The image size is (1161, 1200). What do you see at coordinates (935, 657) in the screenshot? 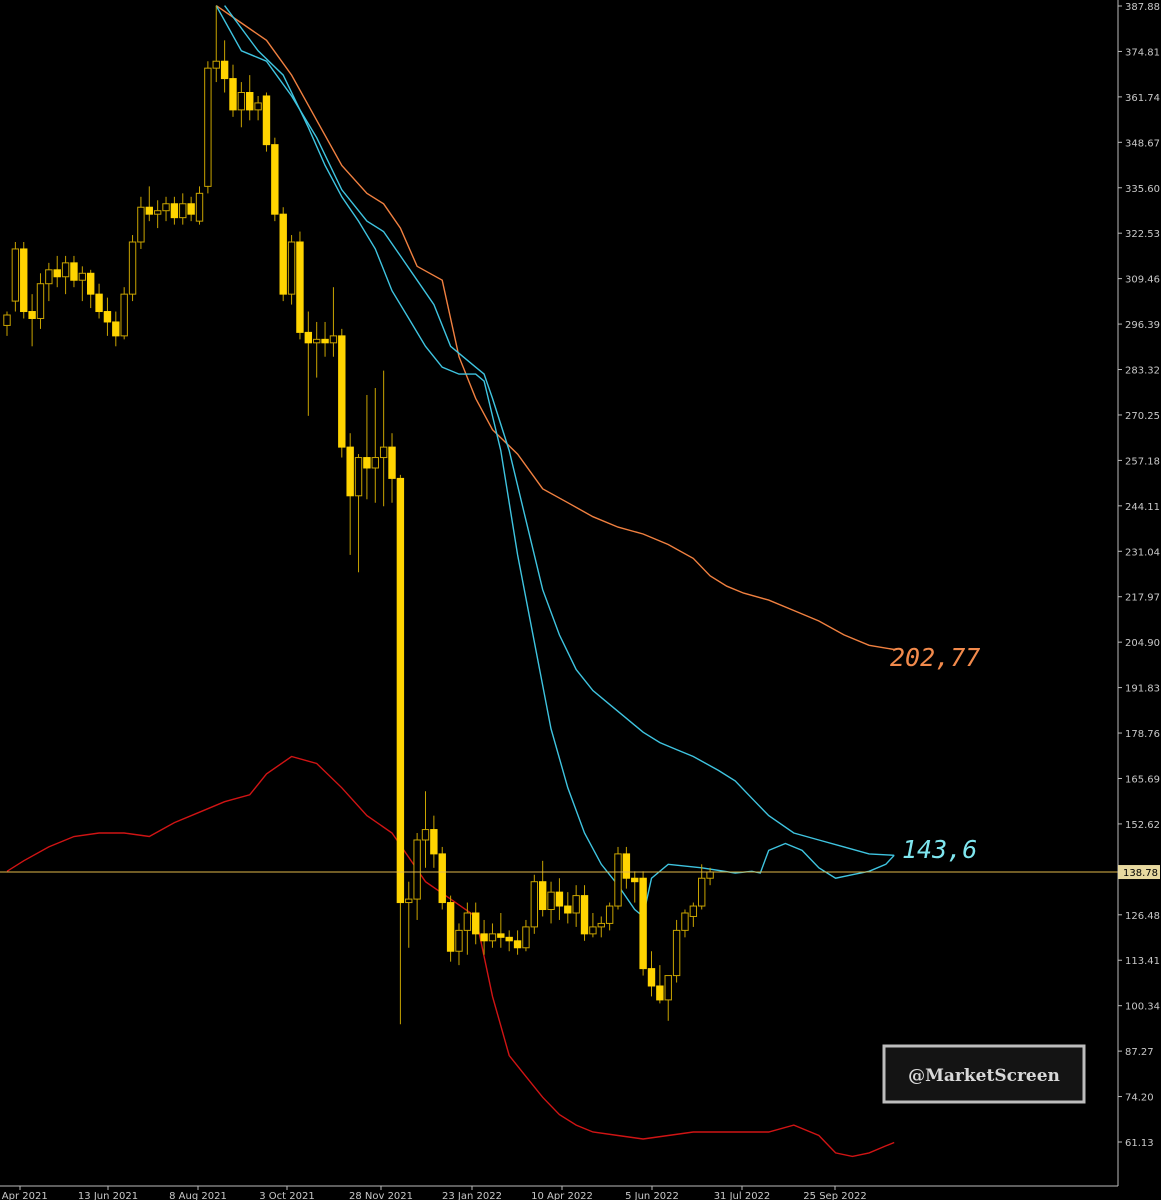
I see `annotation-orange-value: 202,77` at bounding box center [935, 657].